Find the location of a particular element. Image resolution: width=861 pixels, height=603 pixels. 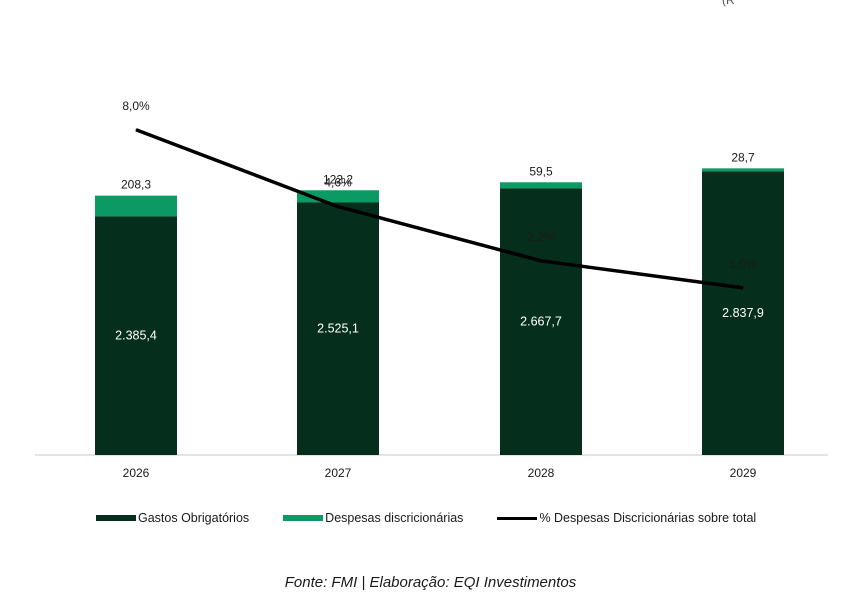

legend-item-despesas: Despesas discricionárias is located at coordinates (373, 518).